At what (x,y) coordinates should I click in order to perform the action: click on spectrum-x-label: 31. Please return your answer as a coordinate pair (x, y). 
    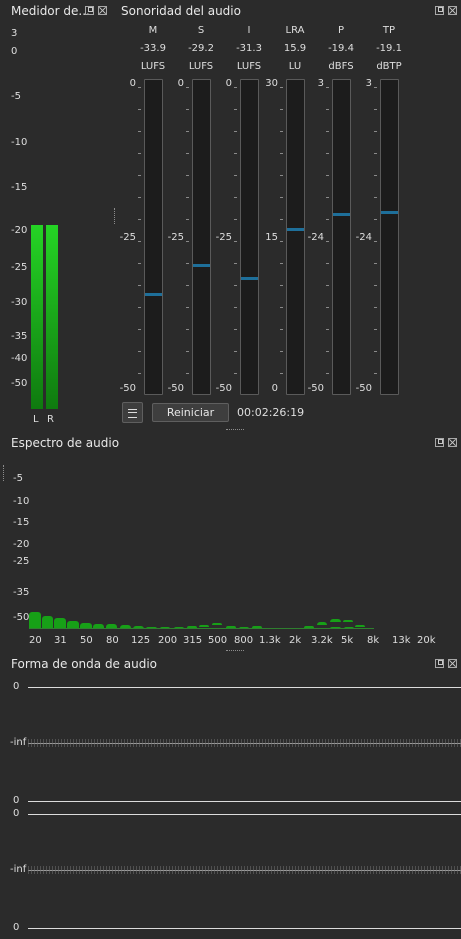
    Looking at the image, I should click on (60, 640).